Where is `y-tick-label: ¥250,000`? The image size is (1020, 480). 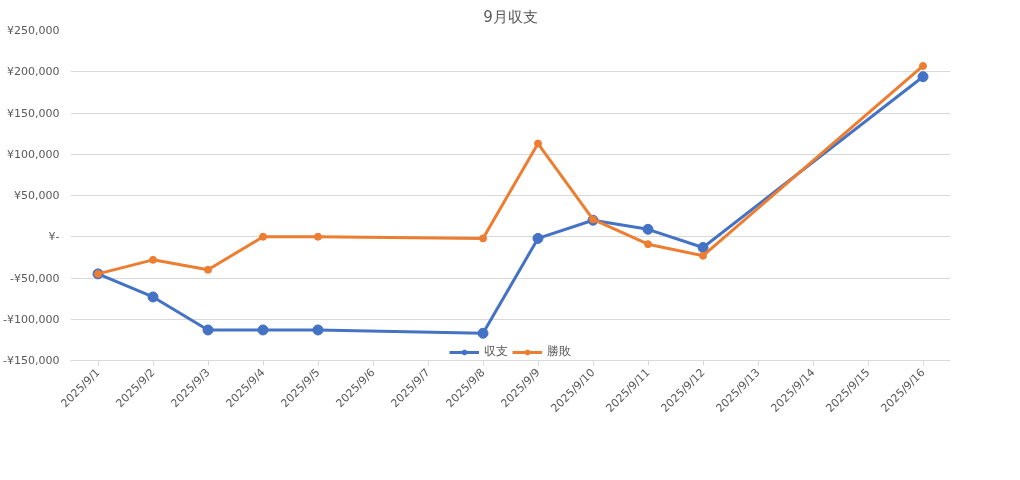
y-tick-label: ¥250,000 is located at coordinates (33, 30).